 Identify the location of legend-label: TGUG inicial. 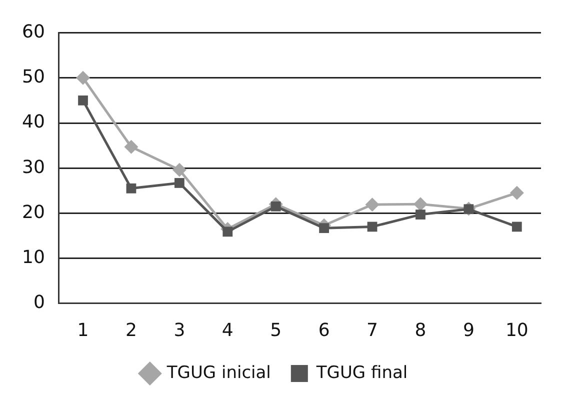
(218, 372).